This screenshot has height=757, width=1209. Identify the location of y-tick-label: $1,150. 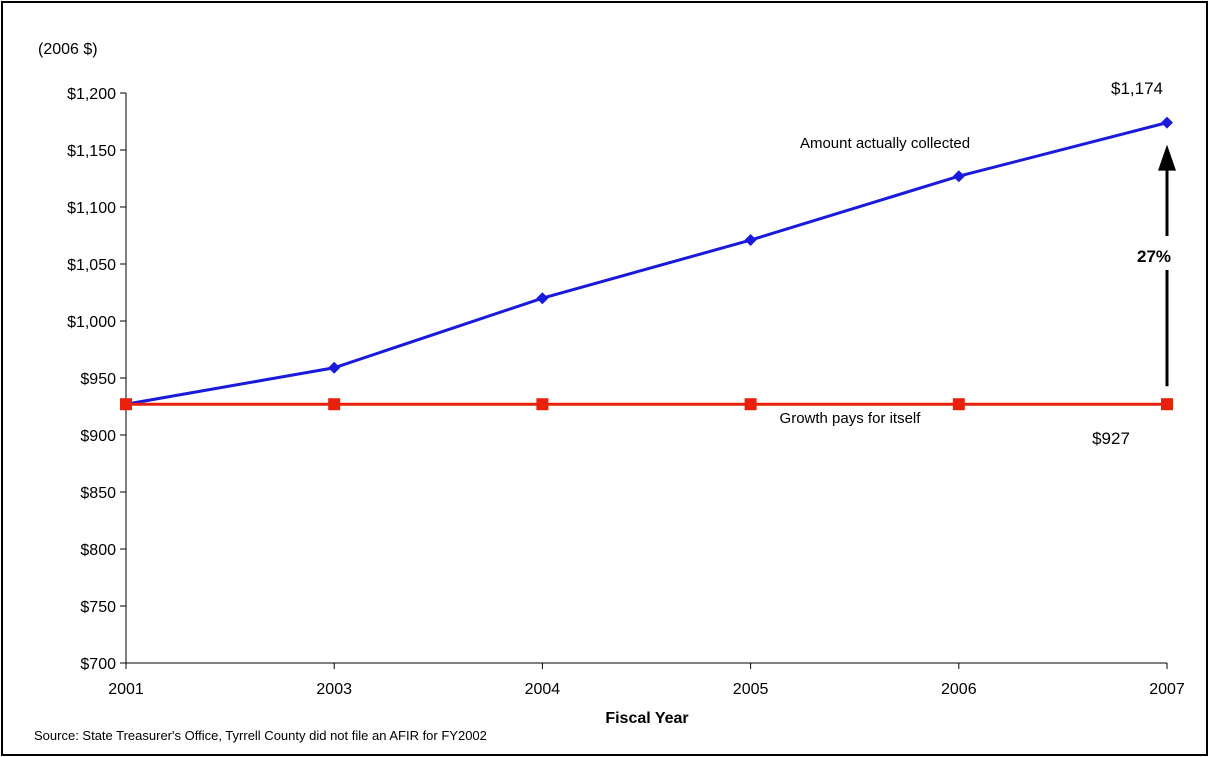
(91, 151).